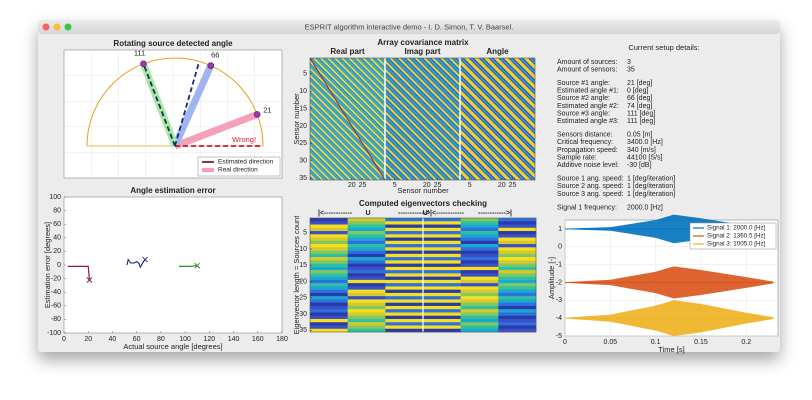  What do you see at coordinates (46, 27) in the screenshot?
I see `close-button` at bounding box center [46, 27].